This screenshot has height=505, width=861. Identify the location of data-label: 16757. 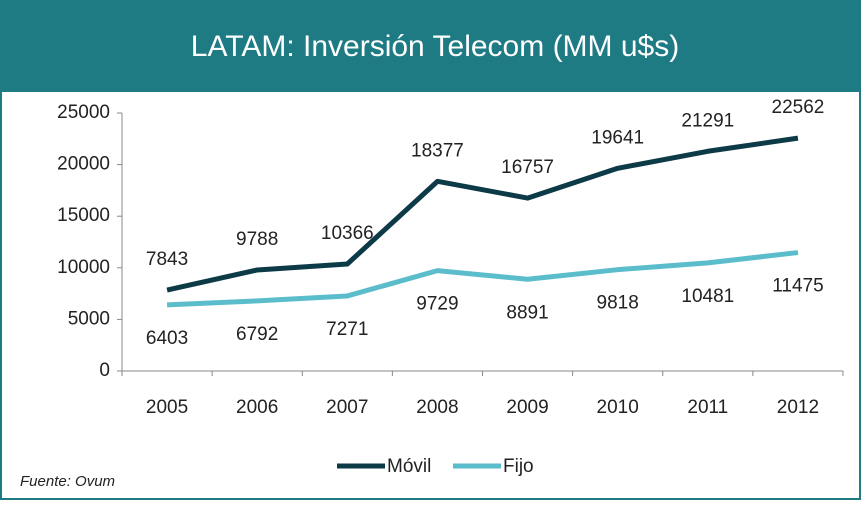
(527, 167).